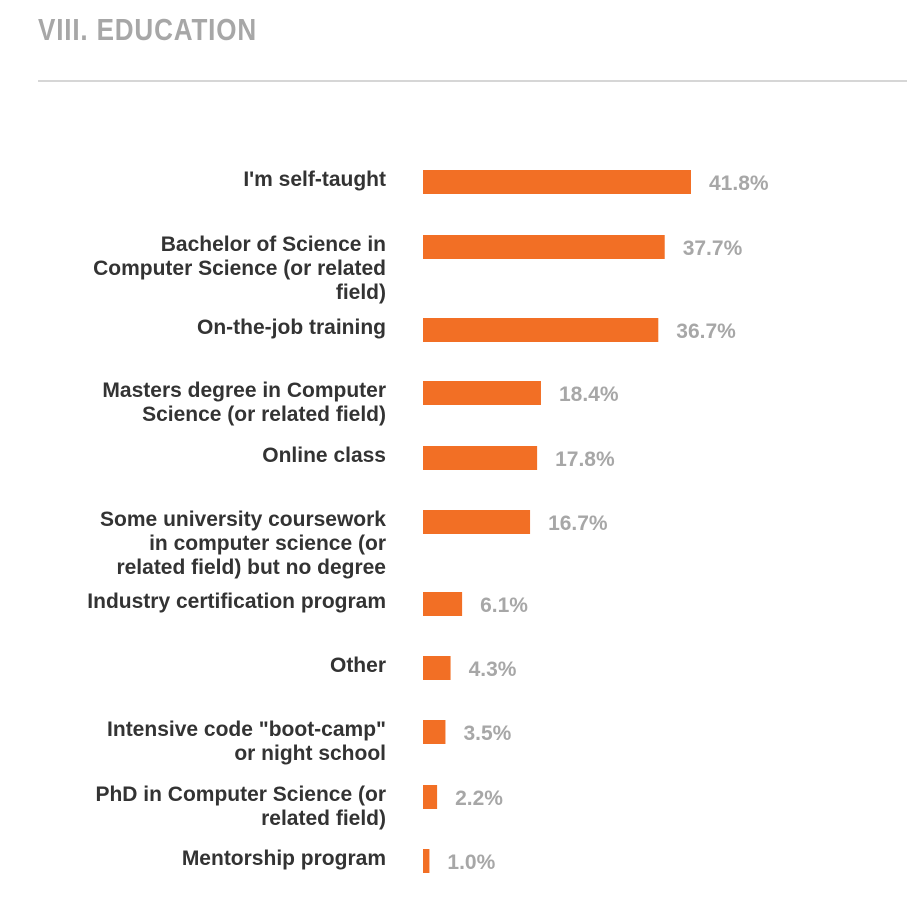 This screenshot has height=900, width=907. I want to click on value-label: 36.7%, so click(706, 331).